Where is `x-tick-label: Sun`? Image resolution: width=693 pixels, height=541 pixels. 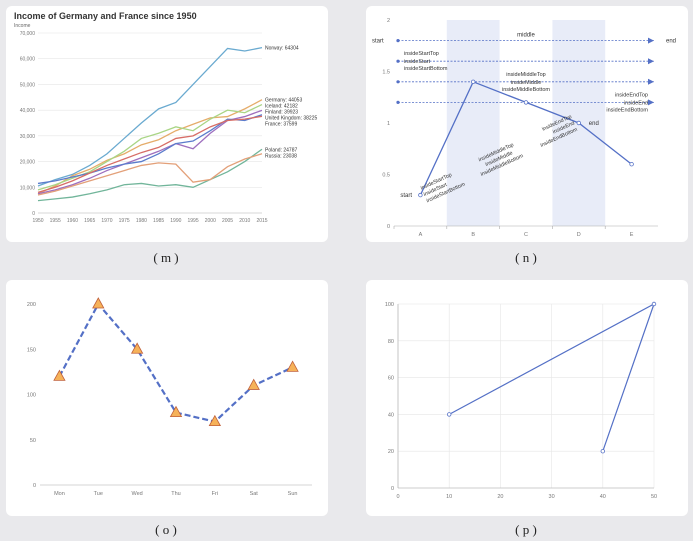
x-tick-label: Sun is located at coordinates (293, 494).